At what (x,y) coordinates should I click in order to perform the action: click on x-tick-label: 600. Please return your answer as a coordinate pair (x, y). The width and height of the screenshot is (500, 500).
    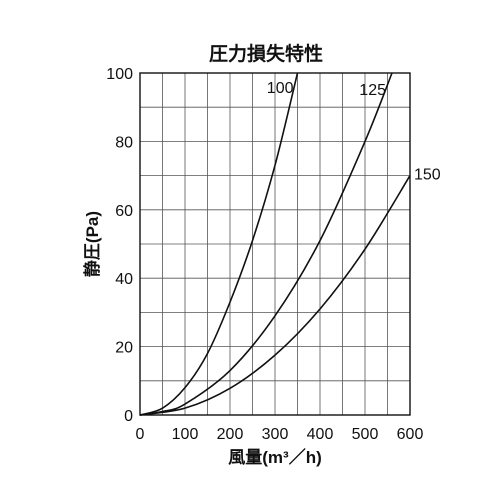
    Looking at the image, I should click on (410, 434).